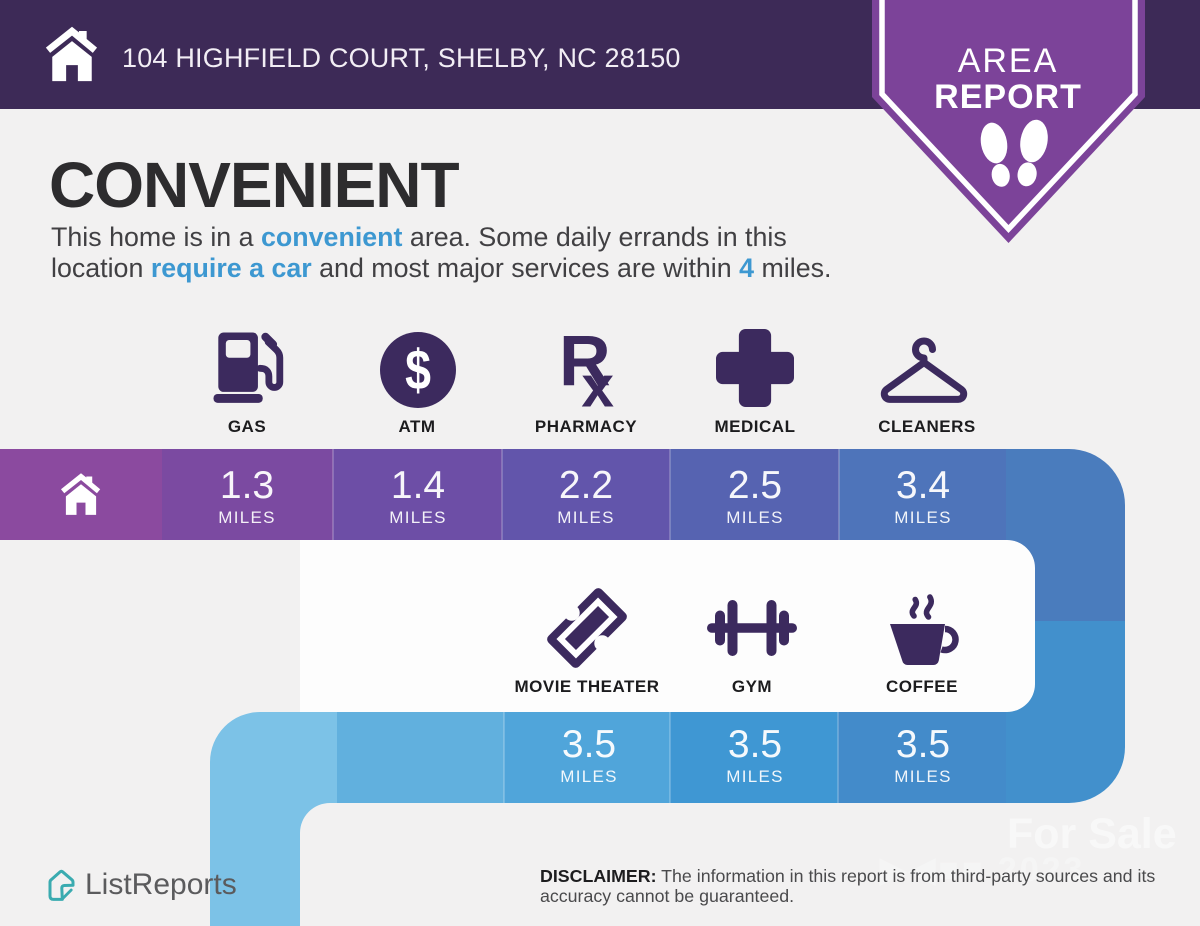 The height and width of the screenshot is (926, 1200). I want to click on svg-text: R, so click(585, 364).